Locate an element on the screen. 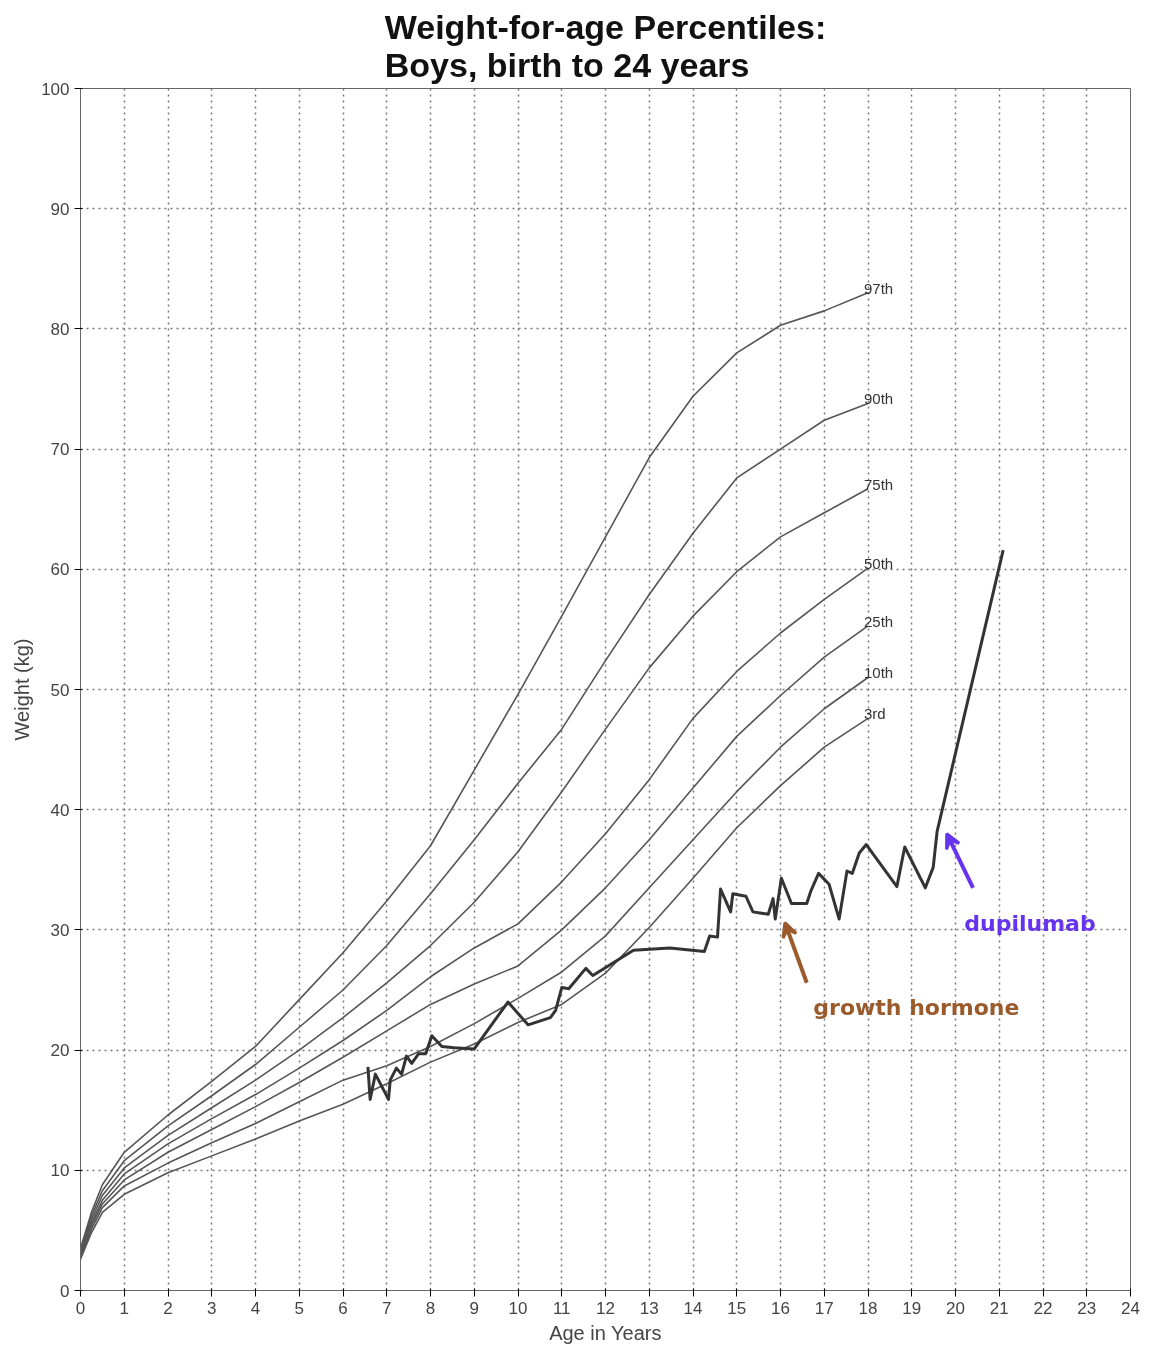  x-tick-label: 12 is located at coordinates (605, 1308).